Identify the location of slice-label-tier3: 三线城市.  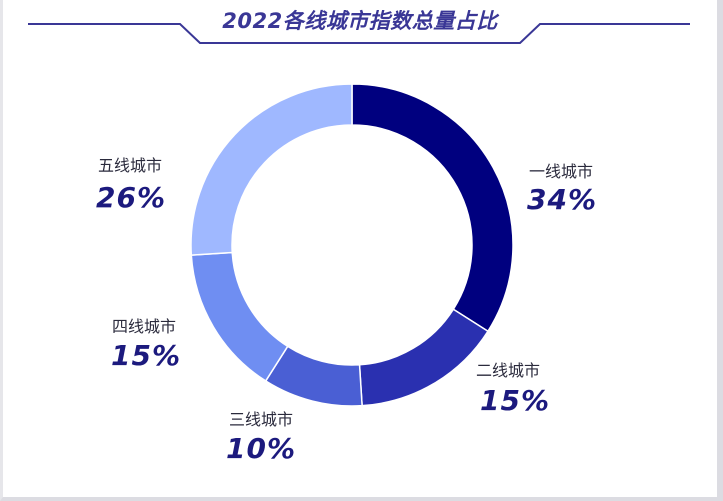
(261, 419).